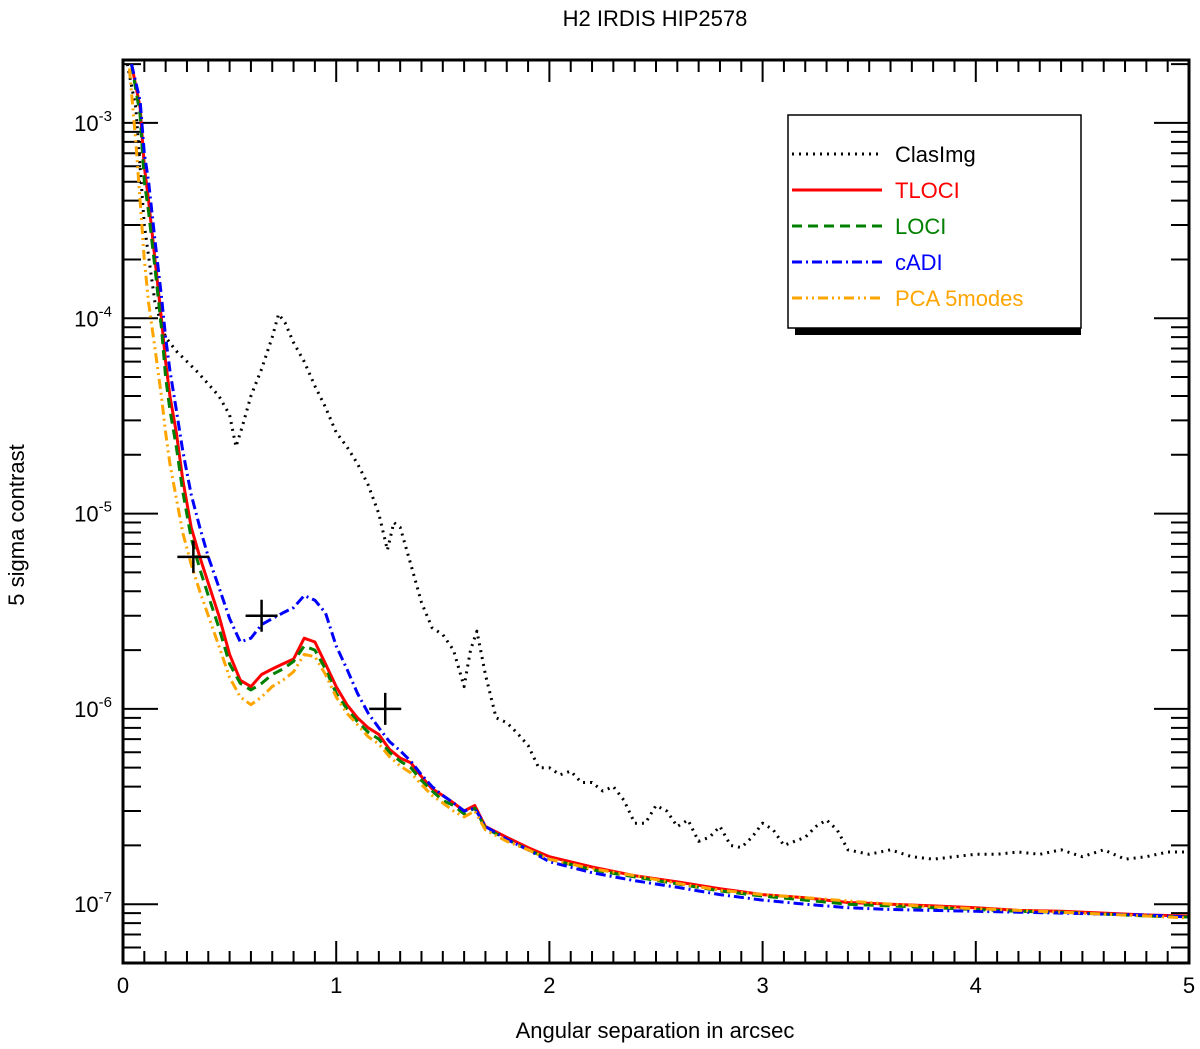 The height and width of the screenshot is (1049, 1200). I want to click on legend-label-loci: LOCI, so click(920, 226).